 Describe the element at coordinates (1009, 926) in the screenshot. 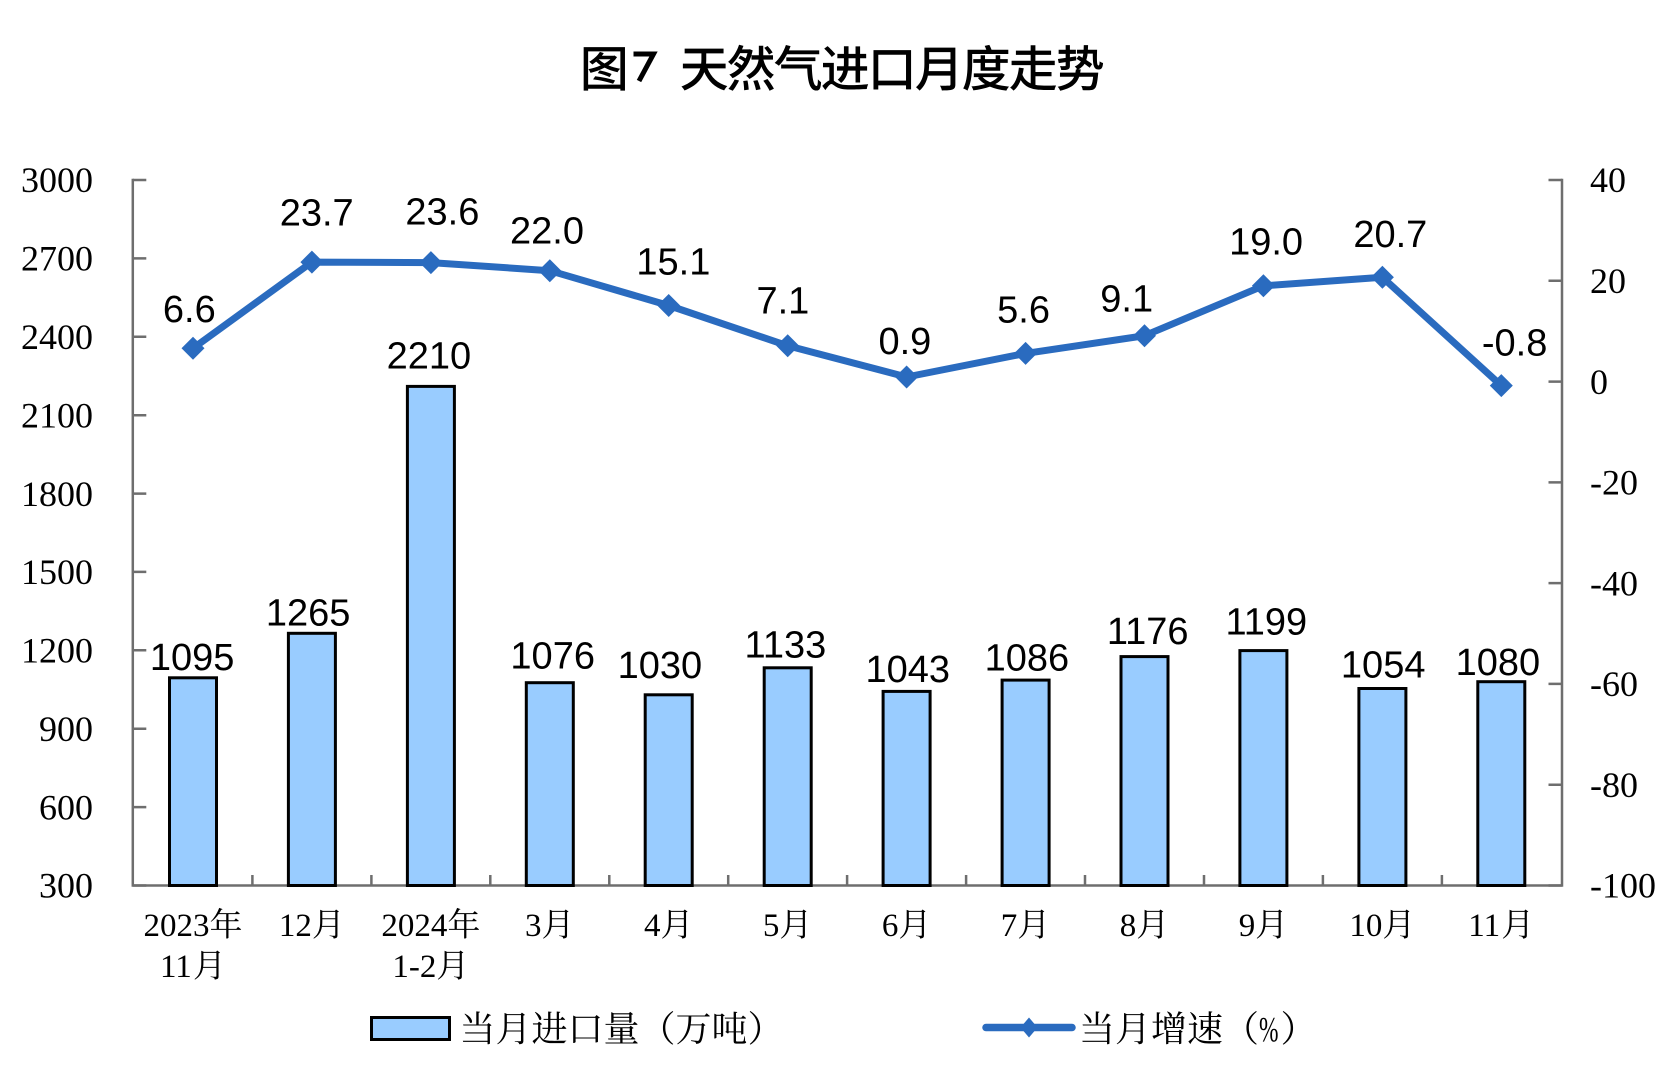

I see `svg-text: 7` at that location.